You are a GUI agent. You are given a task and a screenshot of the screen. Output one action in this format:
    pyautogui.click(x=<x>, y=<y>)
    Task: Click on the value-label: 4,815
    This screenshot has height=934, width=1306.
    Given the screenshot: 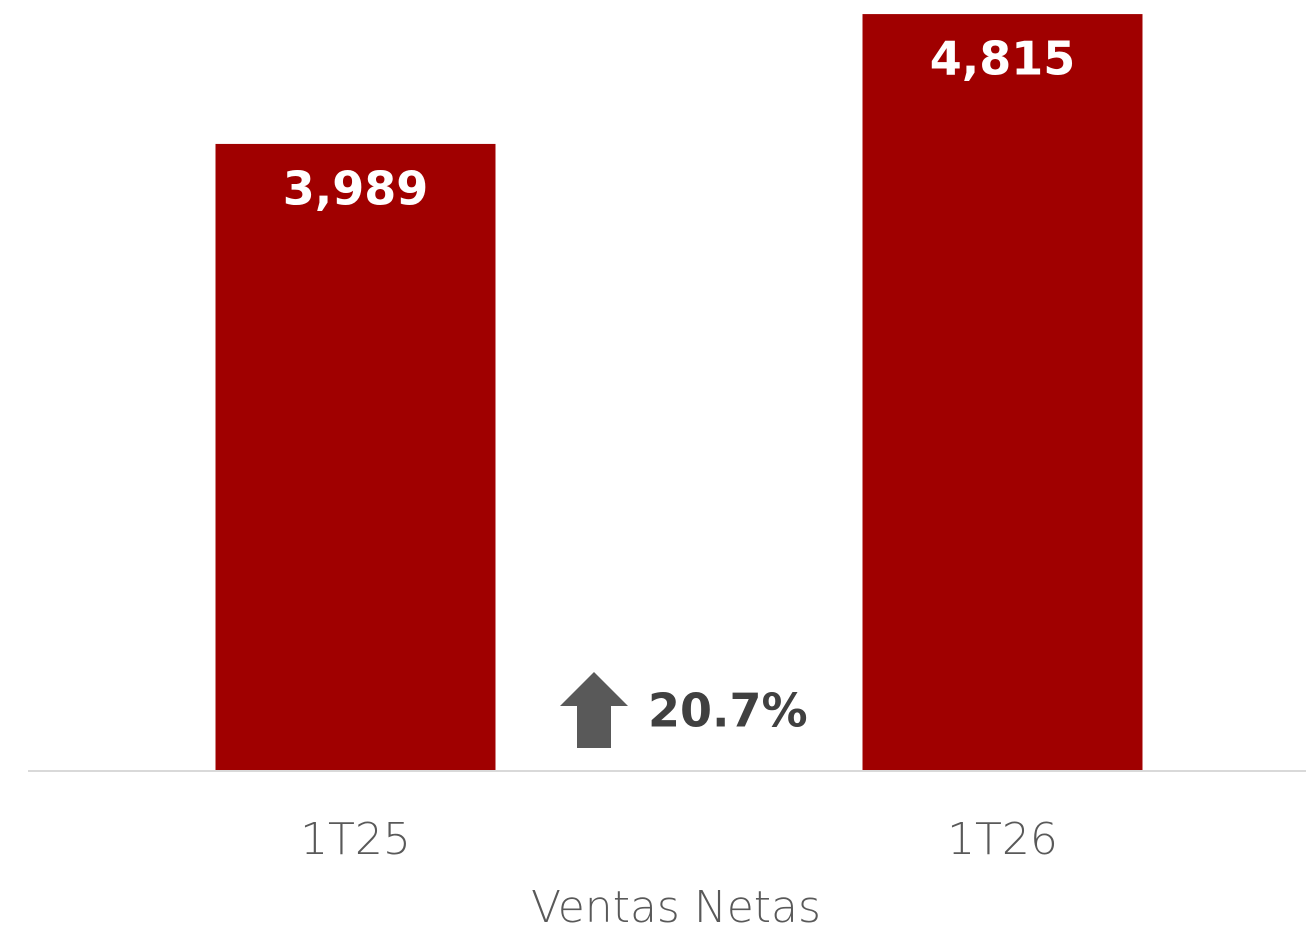 What is the action you would take?
    pyautogui.click(x=1003, y=59)
    